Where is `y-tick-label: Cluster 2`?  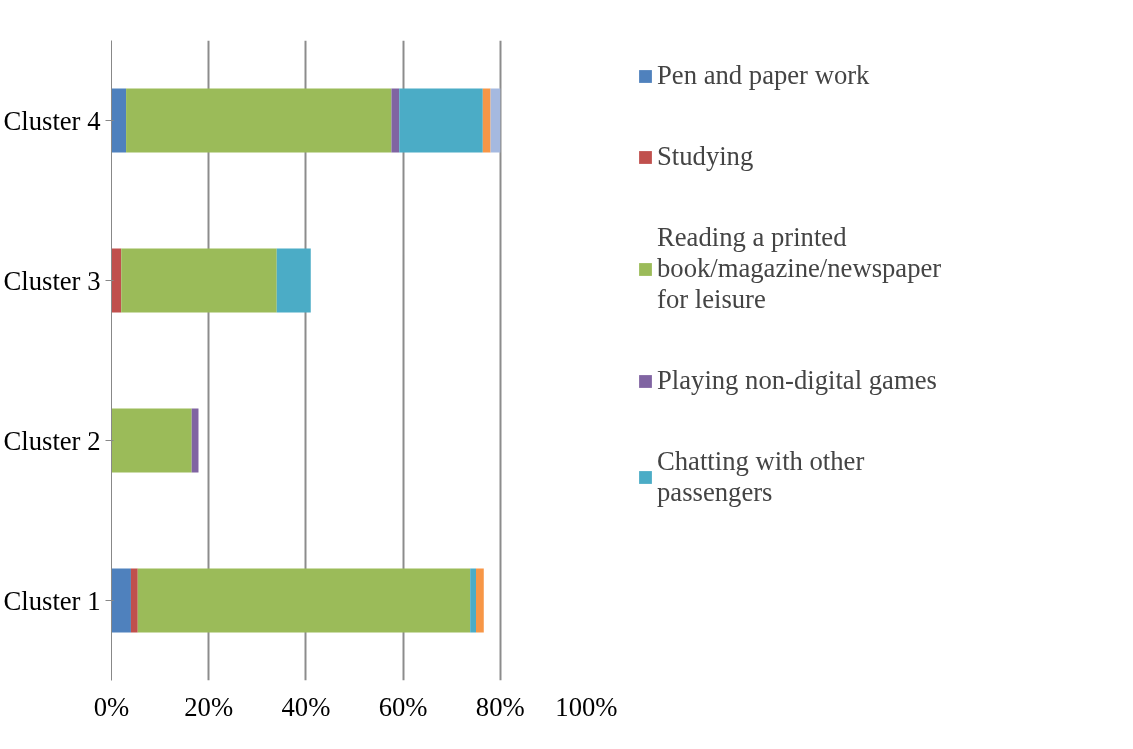 y-tick-label: Cluster 2 is located at coordinates (52, 440).